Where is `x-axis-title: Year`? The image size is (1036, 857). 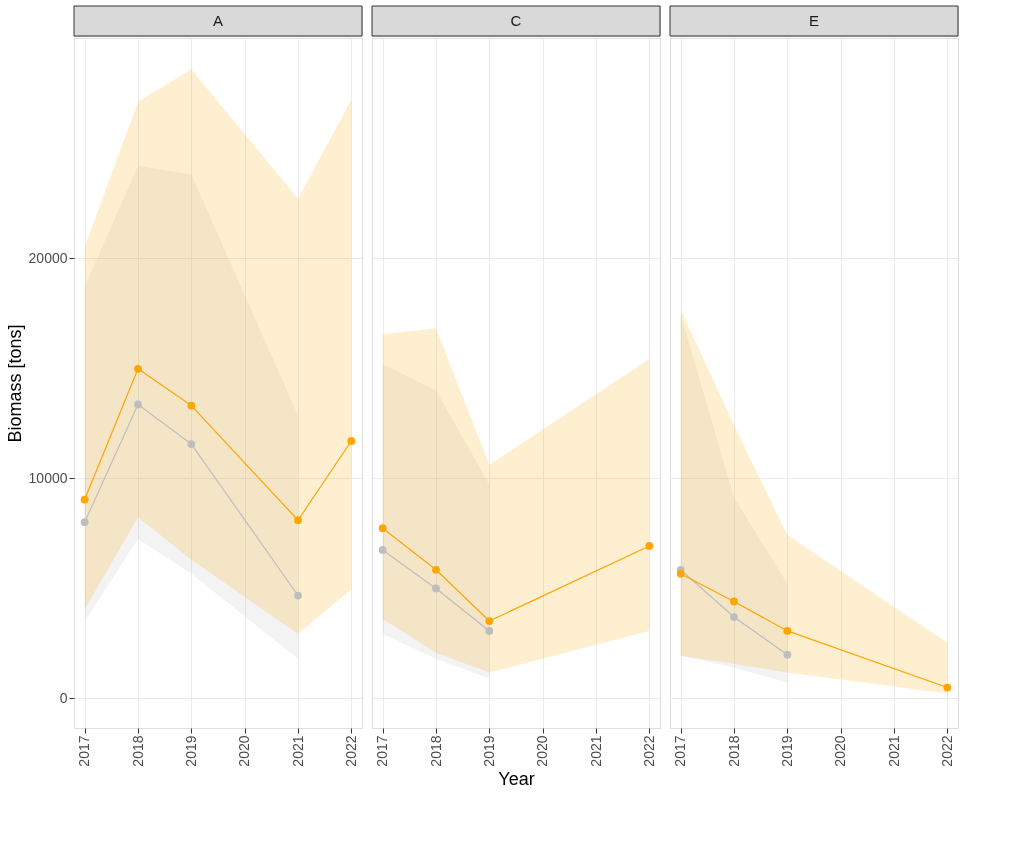 x-axis-title: Year is located at coordinates (516, 778).